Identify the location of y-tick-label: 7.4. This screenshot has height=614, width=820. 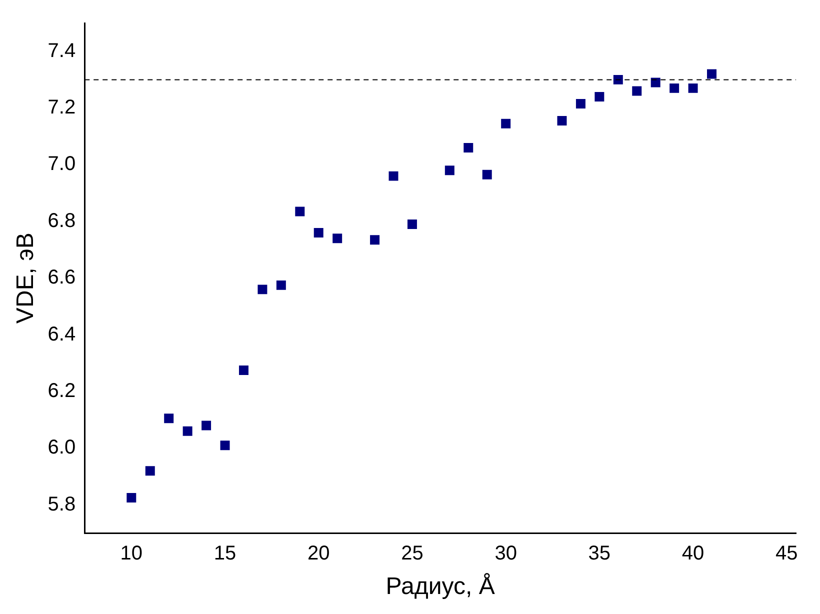
(62, 51).